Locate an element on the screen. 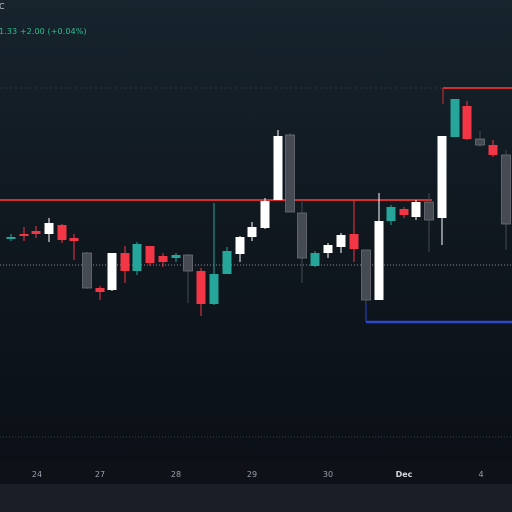 The width and height of the screenshot is (512, 512). time-axis-label: 30 is located at coordinates (328, 474).